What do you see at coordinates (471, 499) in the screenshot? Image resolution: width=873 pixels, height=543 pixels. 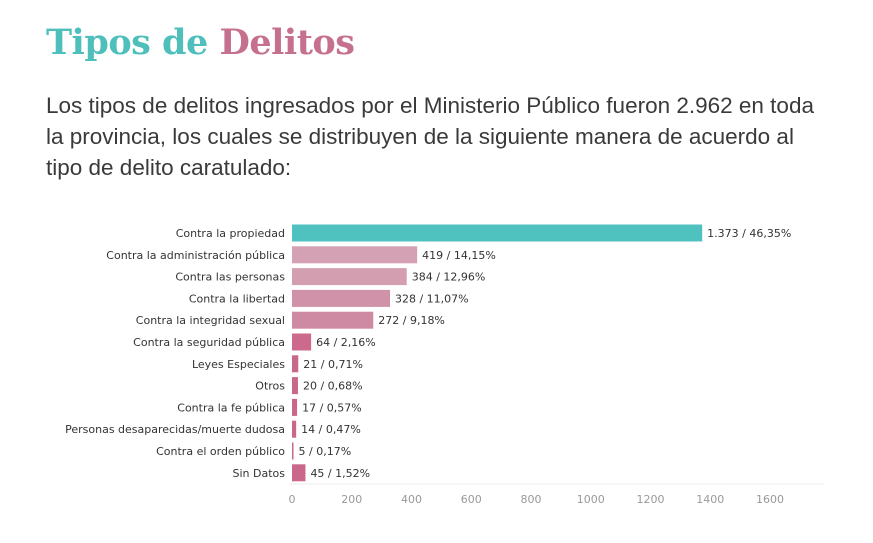 I see `x-tick-label: 600` at bounding box center [471, 499].